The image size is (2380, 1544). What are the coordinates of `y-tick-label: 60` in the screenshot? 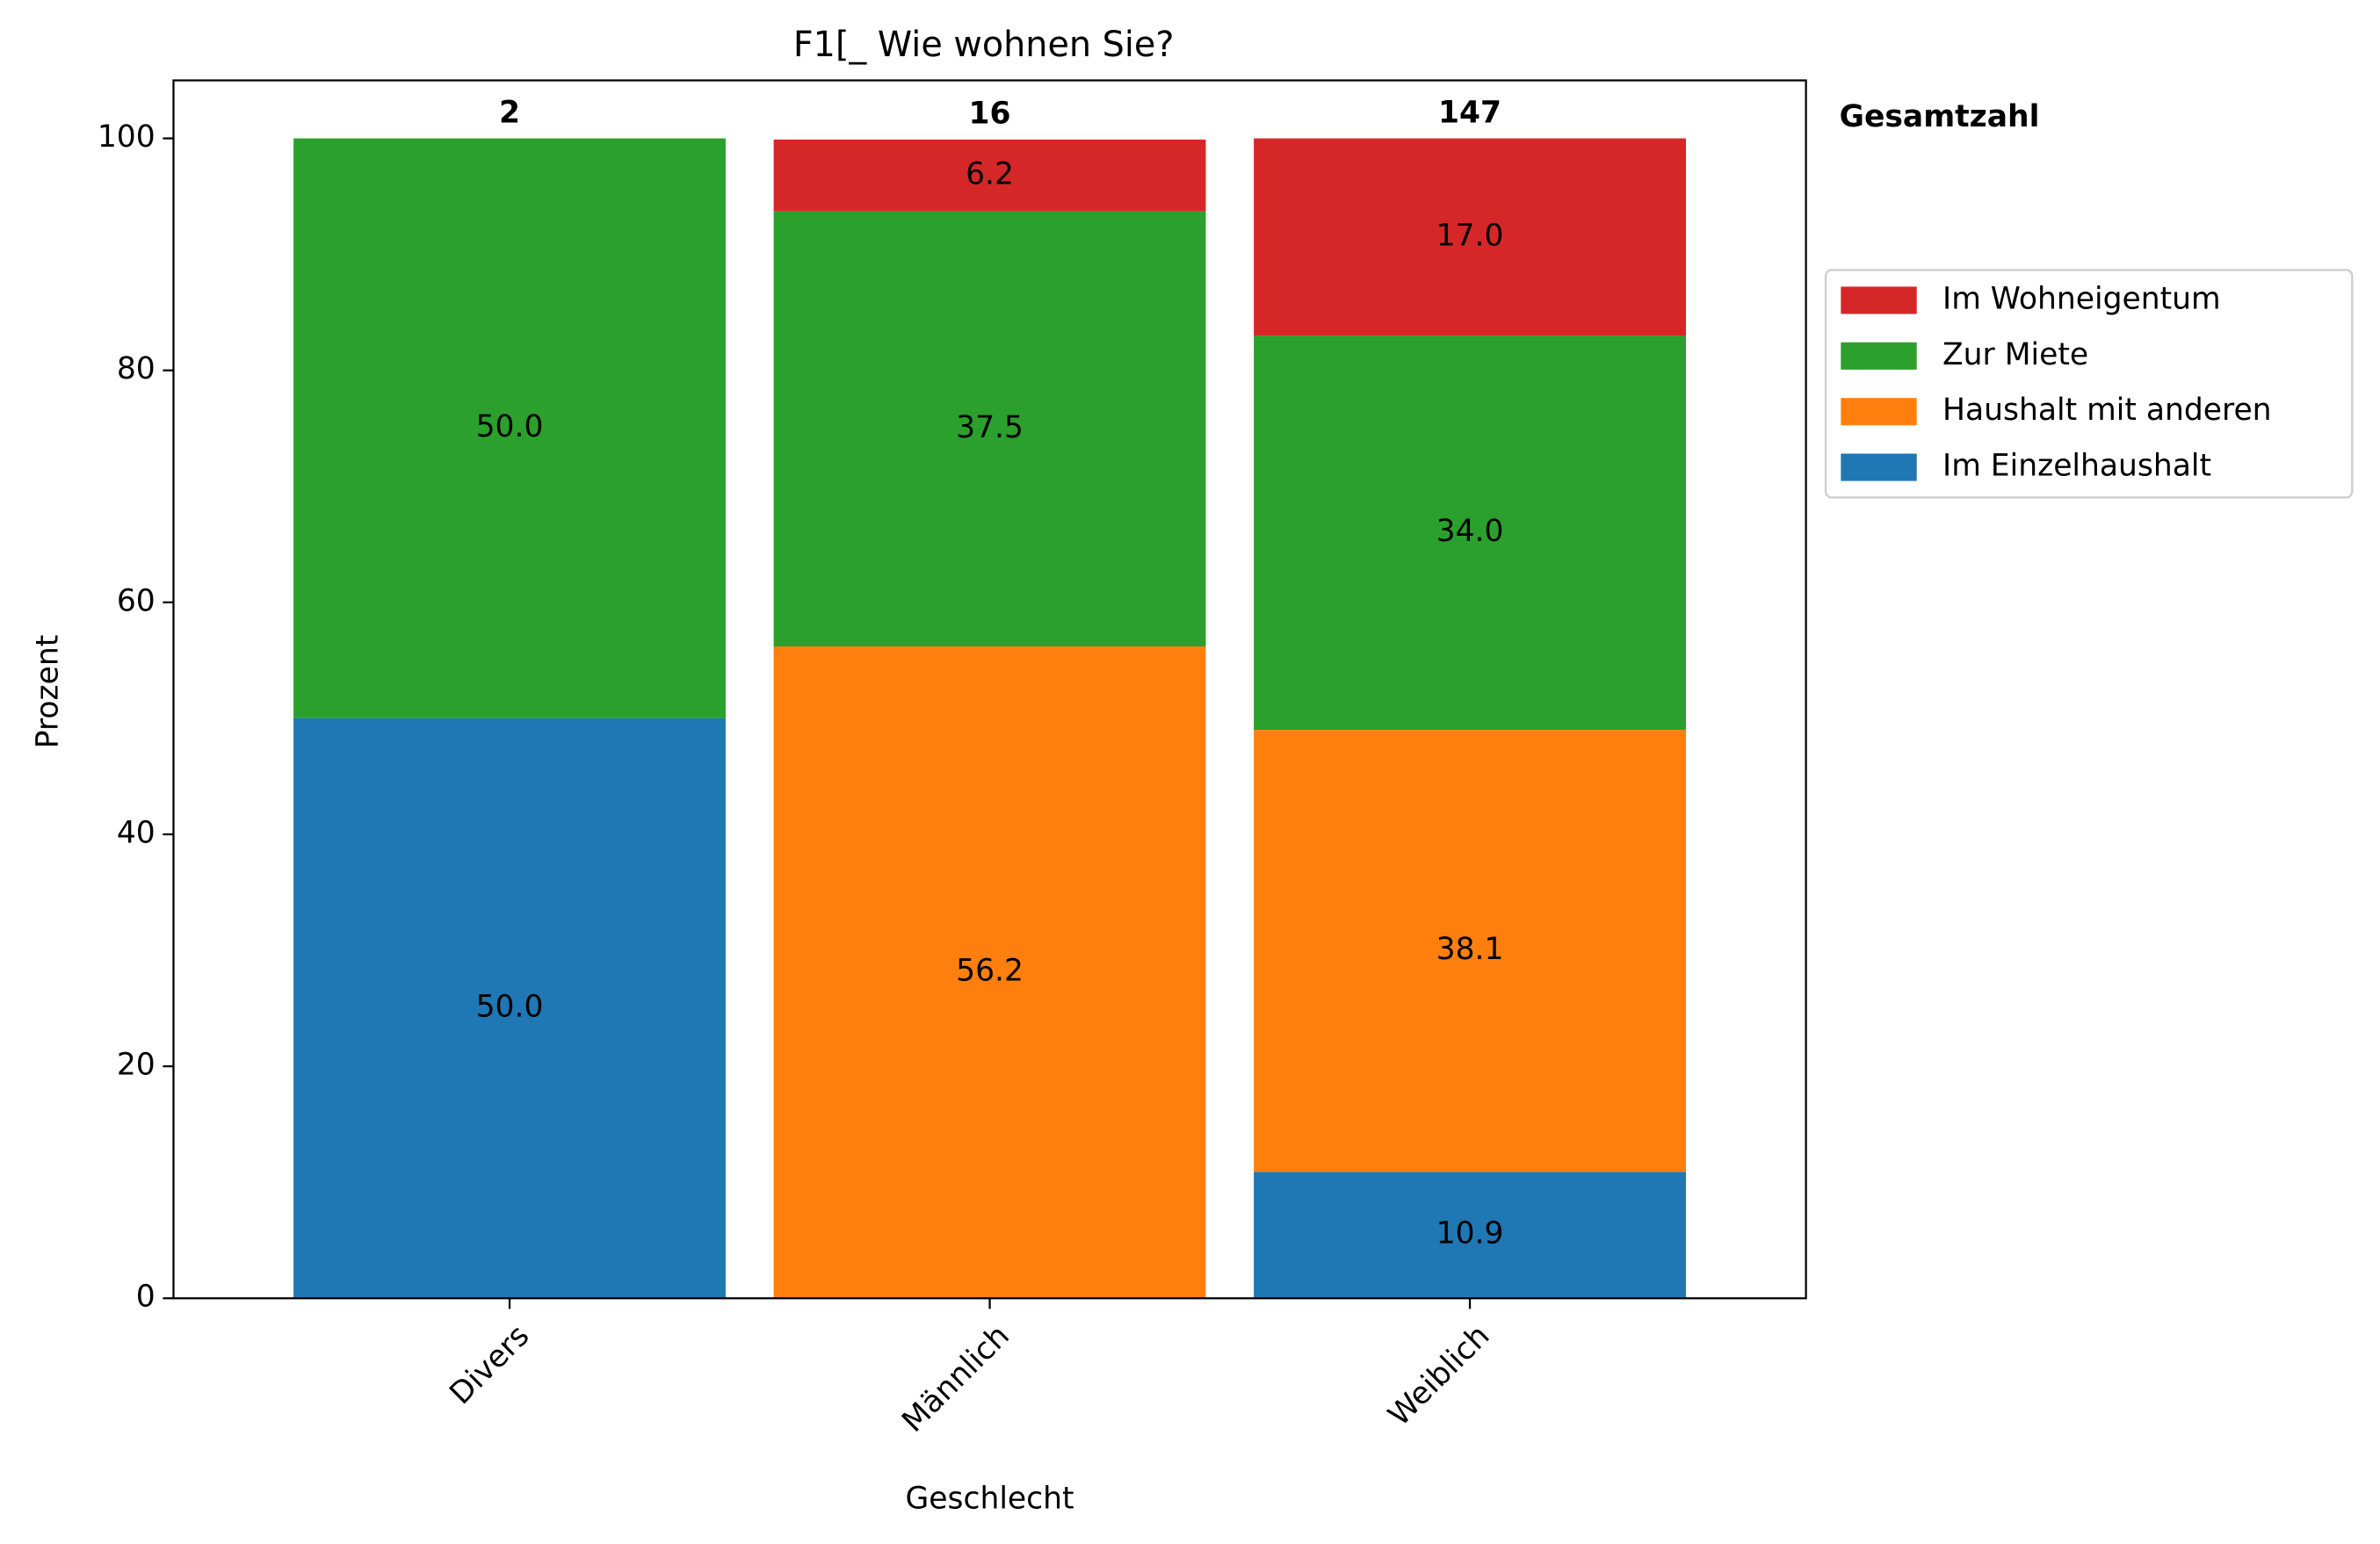 It's located at (136, 600).